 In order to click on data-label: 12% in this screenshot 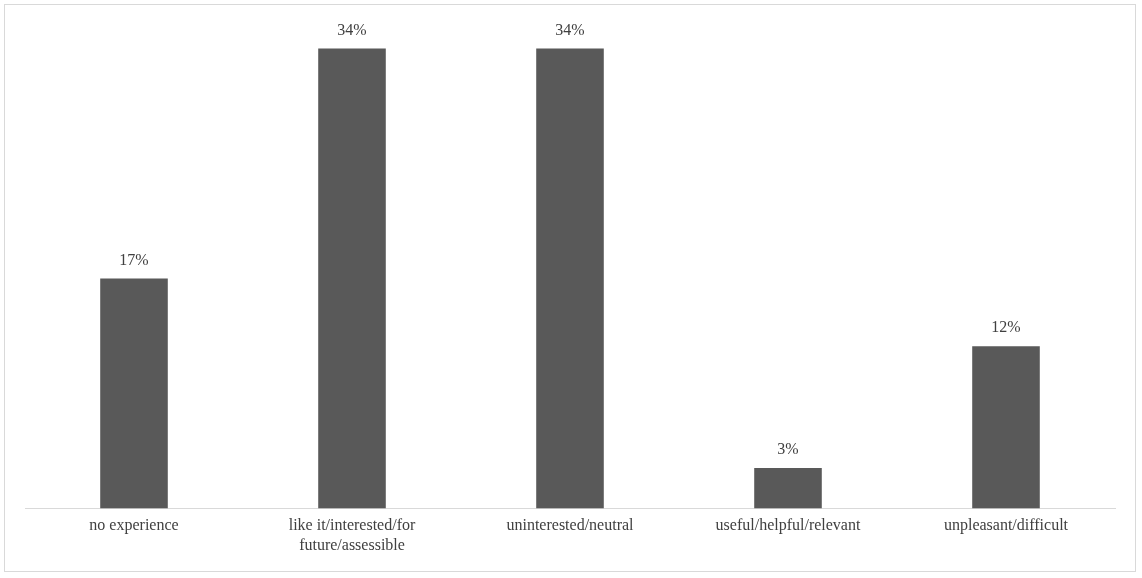, I will do `click(1006, 327)`.